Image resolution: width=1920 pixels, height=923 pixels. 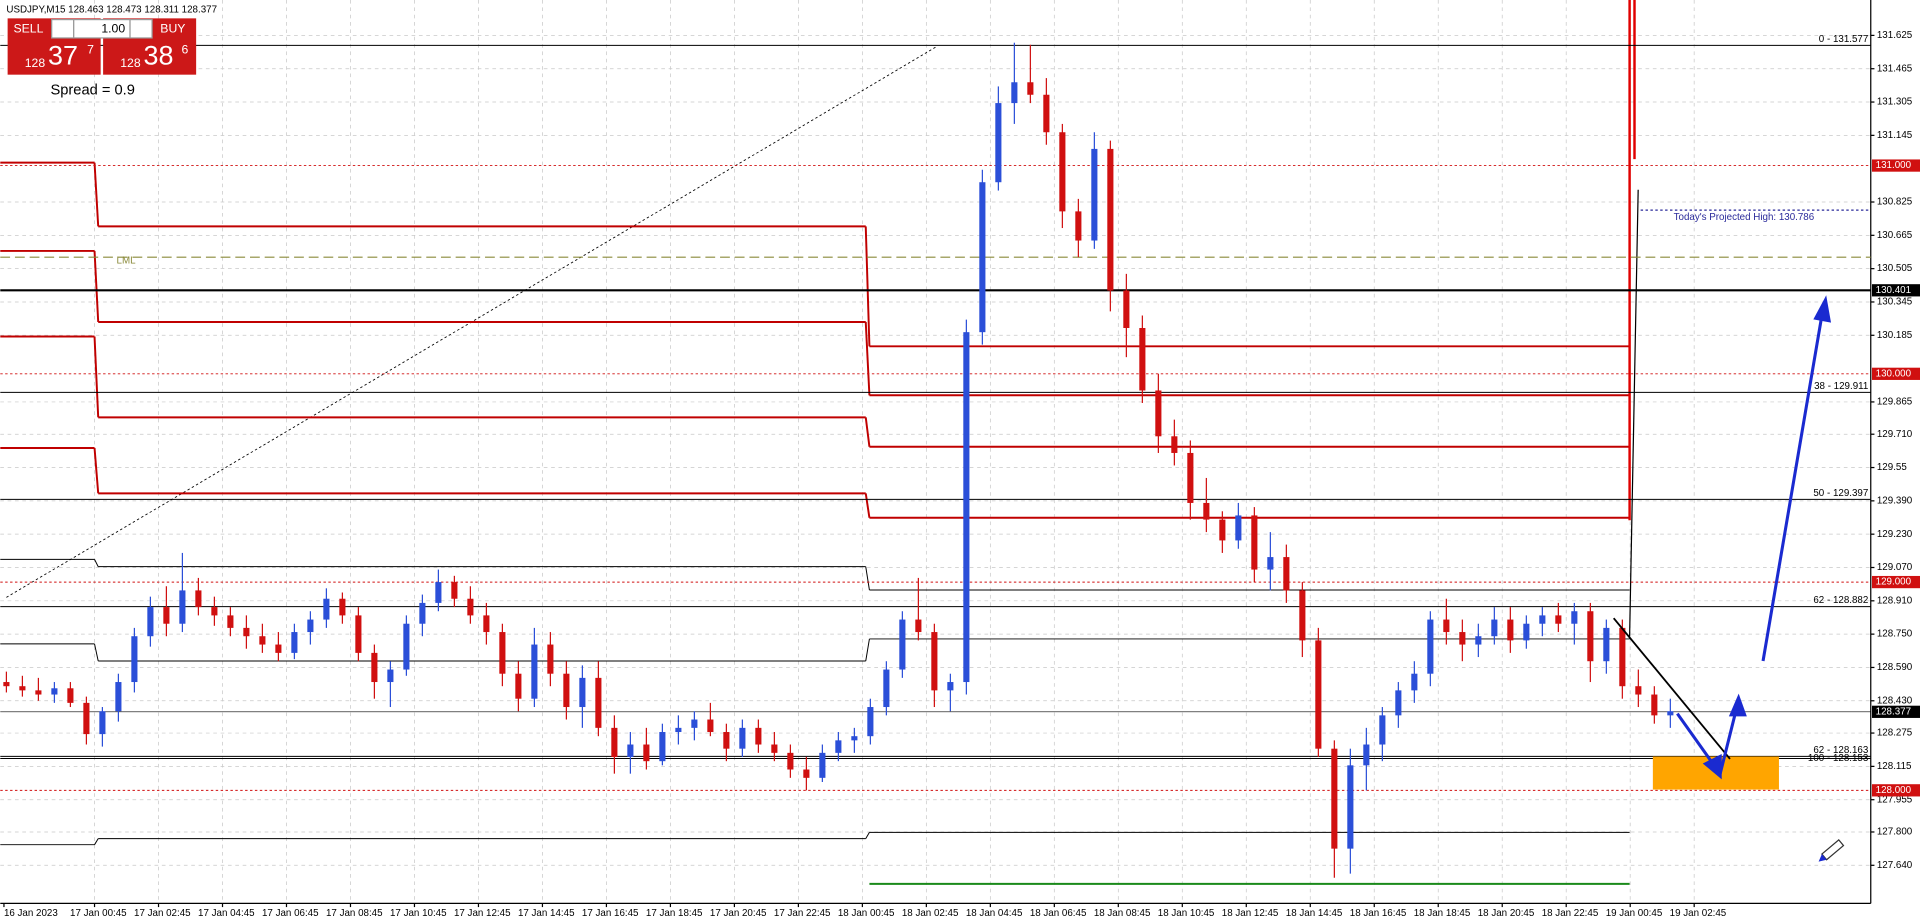 I want to click on step-jump, so click(x=1633, y=413).